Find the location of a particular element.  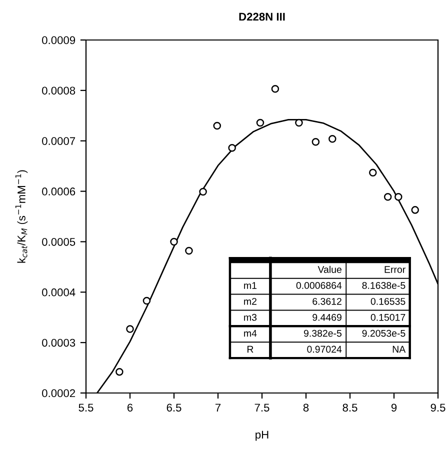

y-tick-label: 0.0007 is located at coordinates (59, 141).